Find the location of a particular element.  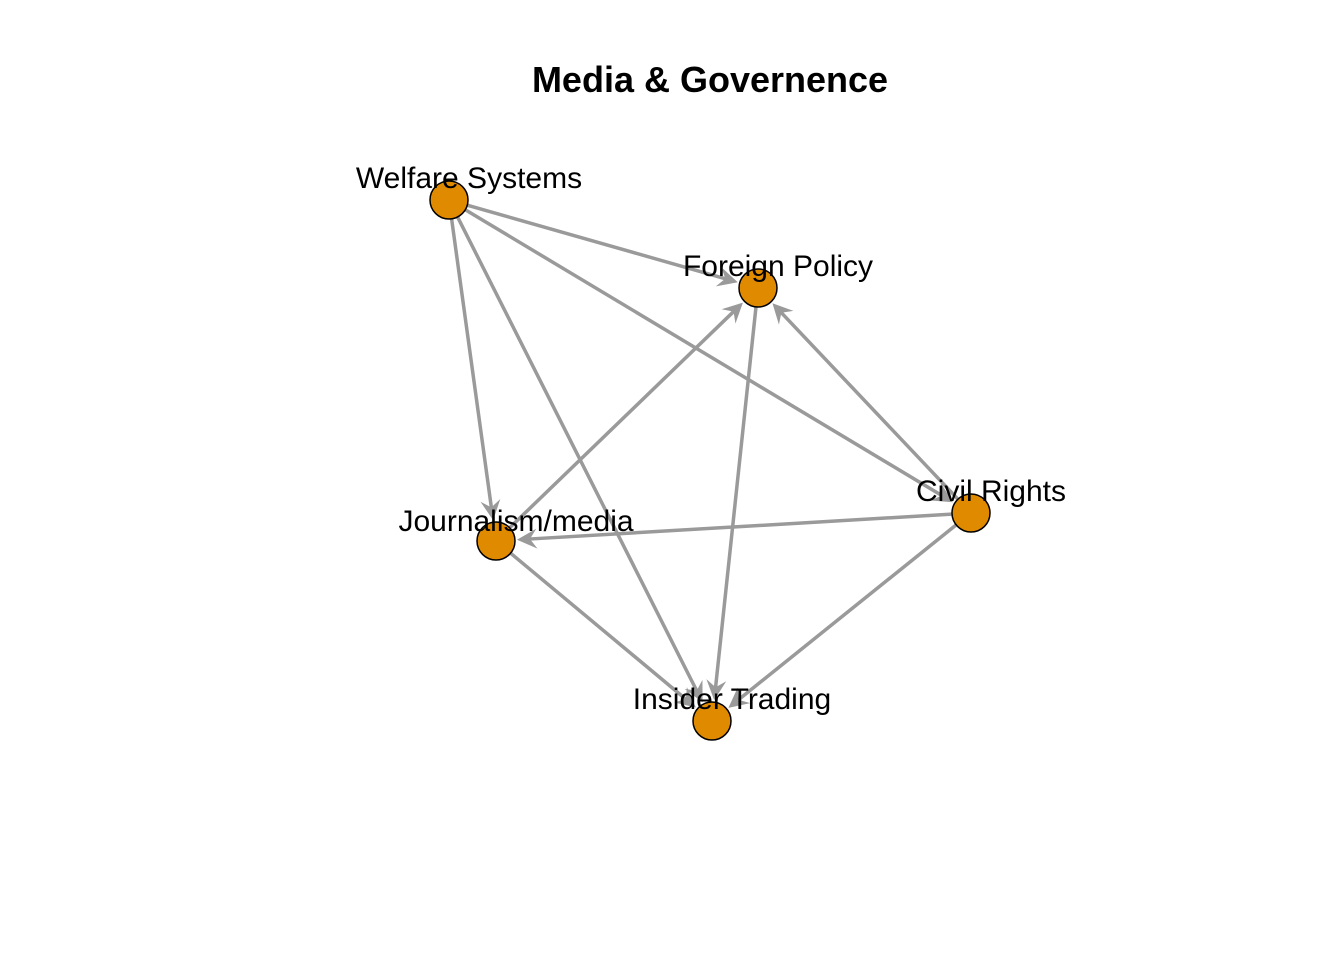

edge-welfare-to-civil is located at coordinates (708, 355).